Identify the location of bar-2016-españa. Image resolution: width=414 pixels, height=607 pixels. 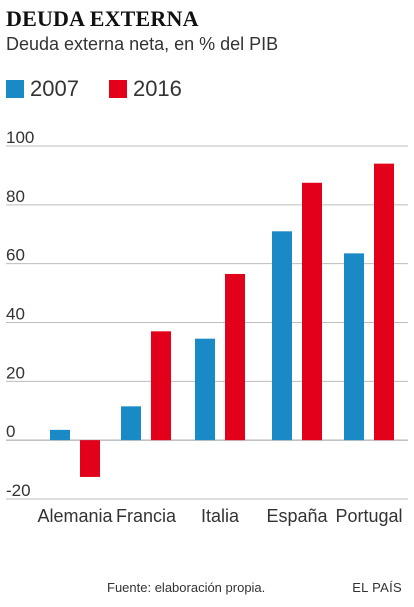
(312, 311).